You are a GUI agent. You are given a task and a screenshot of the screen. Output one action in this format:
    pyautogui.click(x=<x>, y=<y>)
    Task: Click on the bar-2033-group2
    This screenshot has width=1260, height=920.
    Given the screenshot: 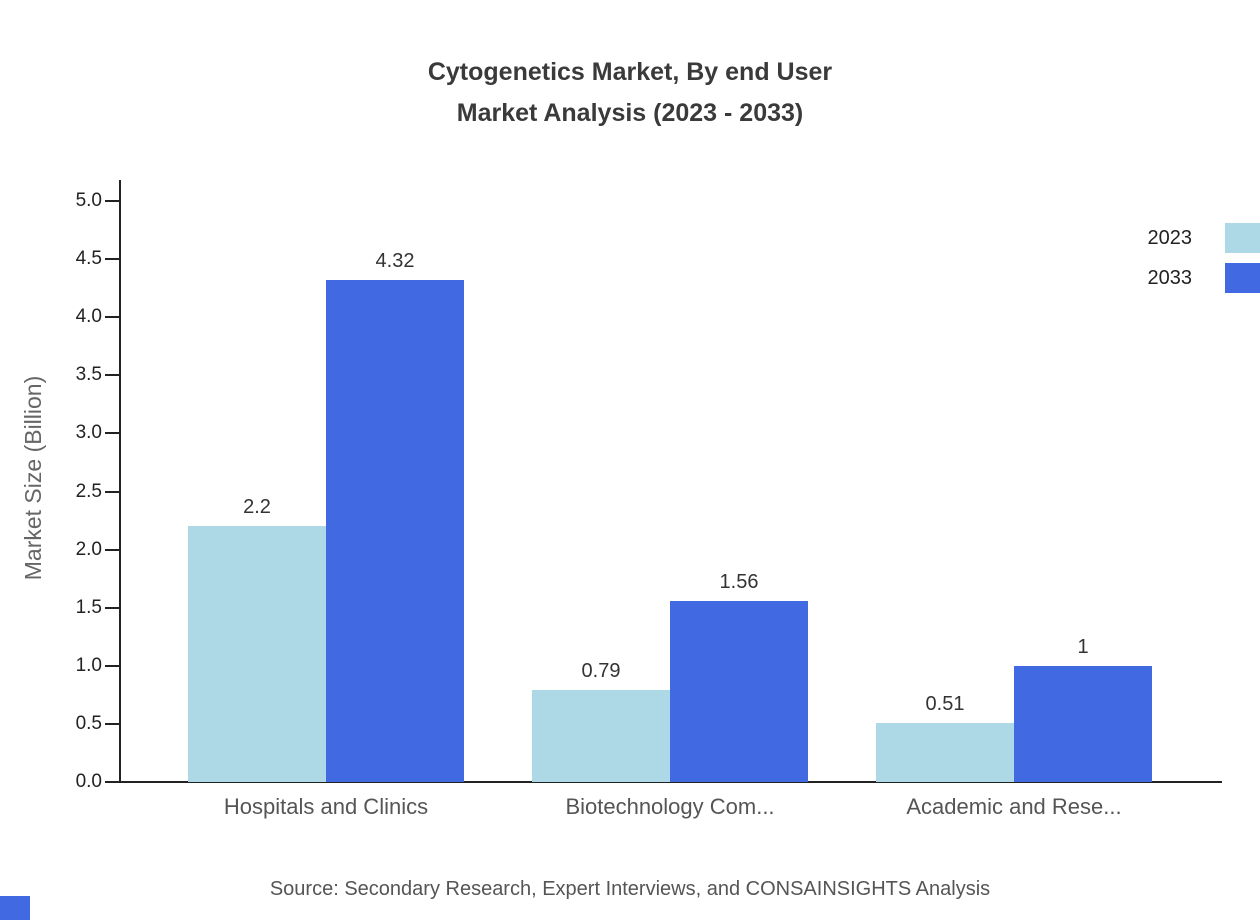 What is the action you would take?
    pyautogui.click(x=739, y=691)
    